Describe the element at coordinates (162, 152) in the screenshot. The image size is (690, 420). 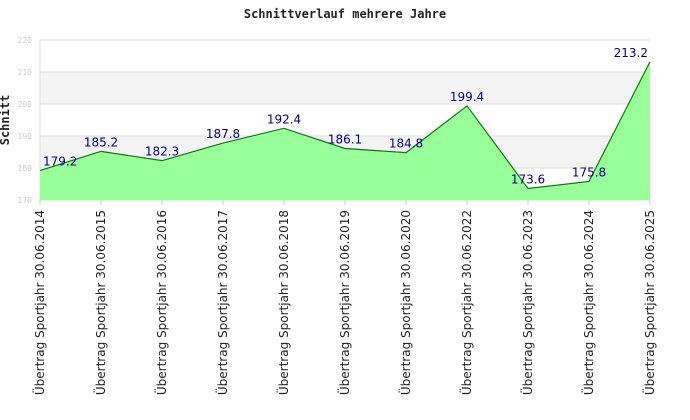
I see `data-label: 182.3` at that location.